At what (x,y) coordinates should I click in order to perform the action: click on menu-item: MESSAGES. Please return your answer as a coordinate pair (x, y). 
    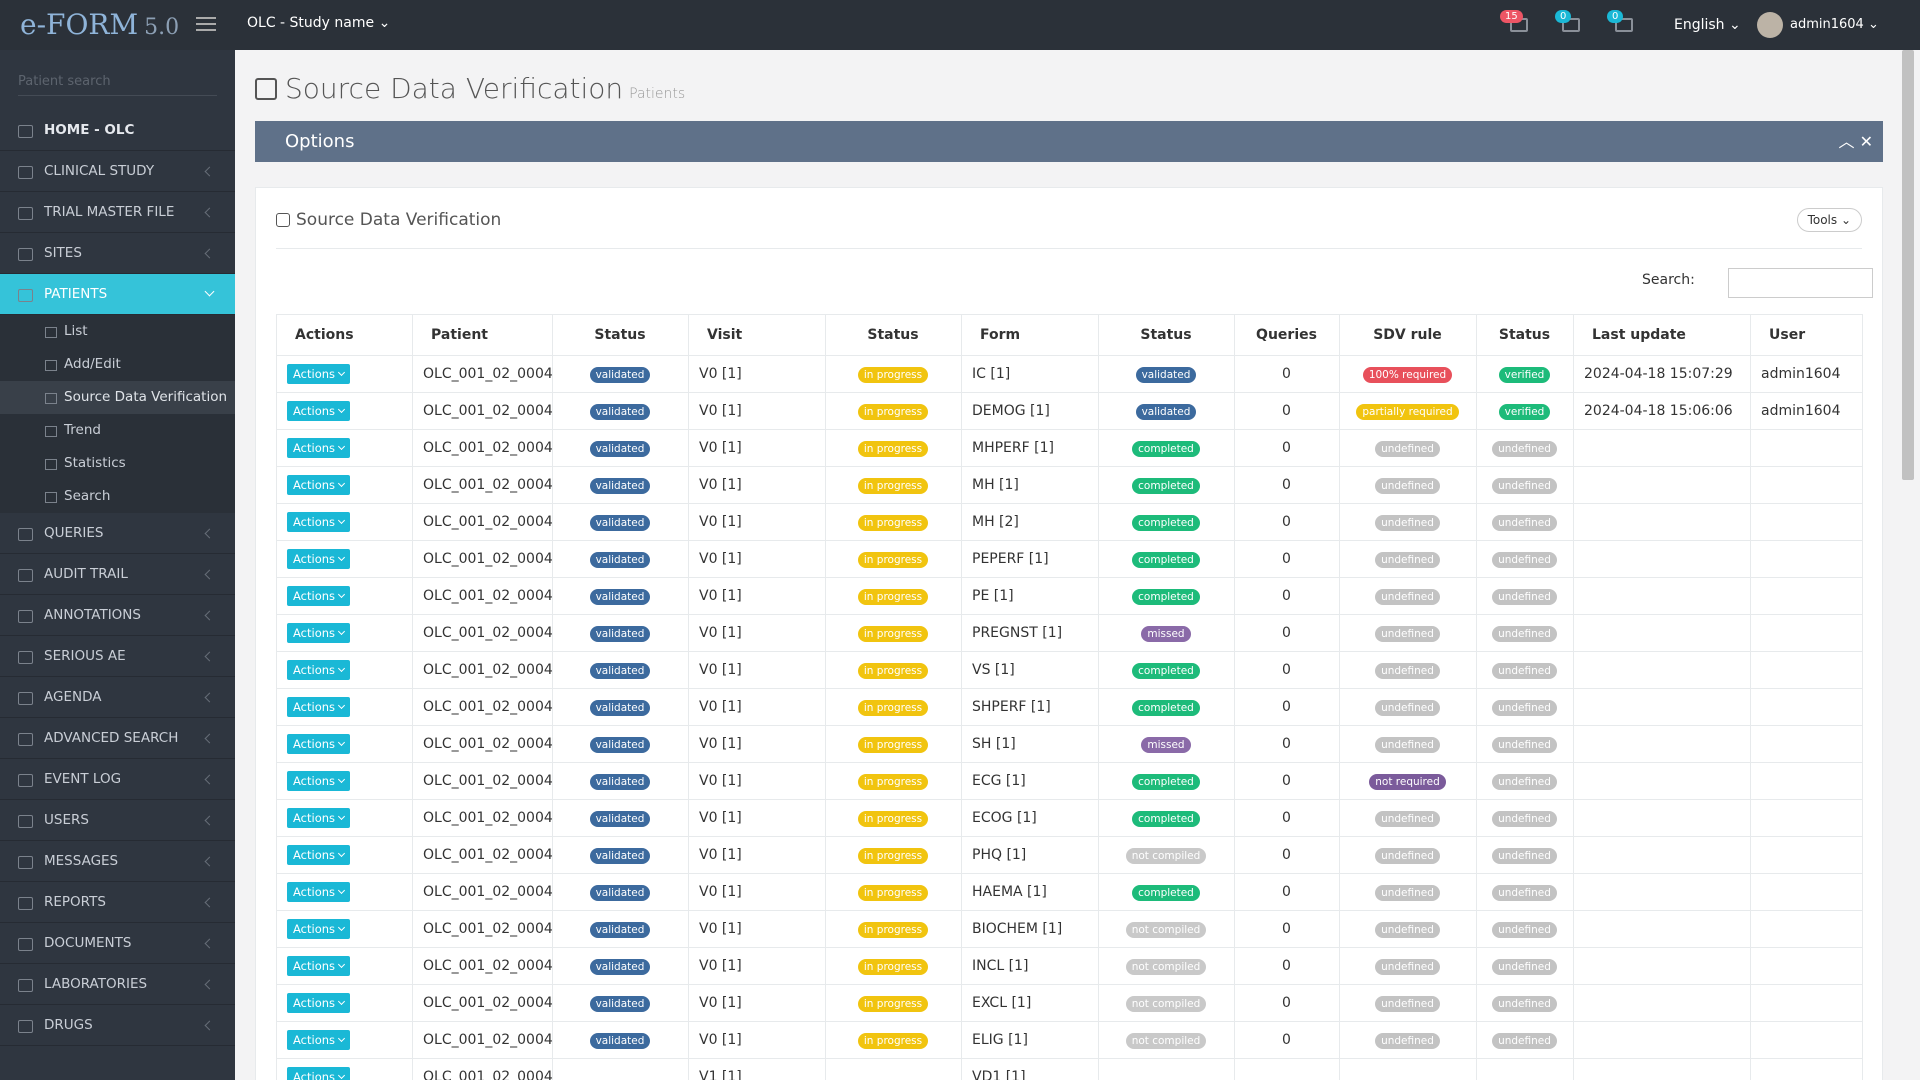
    Looking at the image, I should click on (117, 861).